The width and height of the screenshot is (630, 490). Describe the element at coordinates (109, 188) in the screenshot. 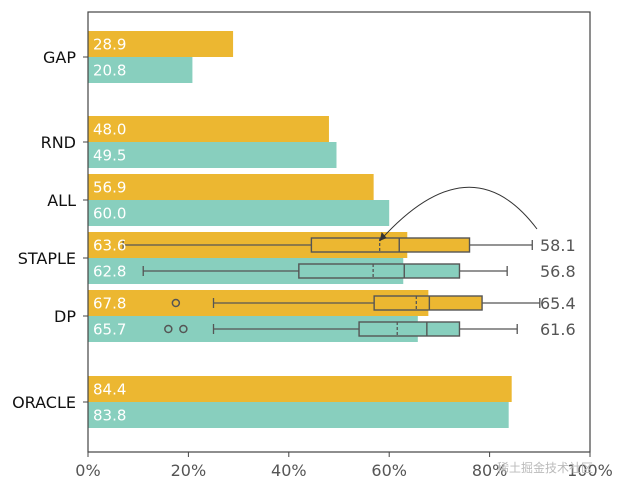

I see `bar-value-label: 56.9` at that location.